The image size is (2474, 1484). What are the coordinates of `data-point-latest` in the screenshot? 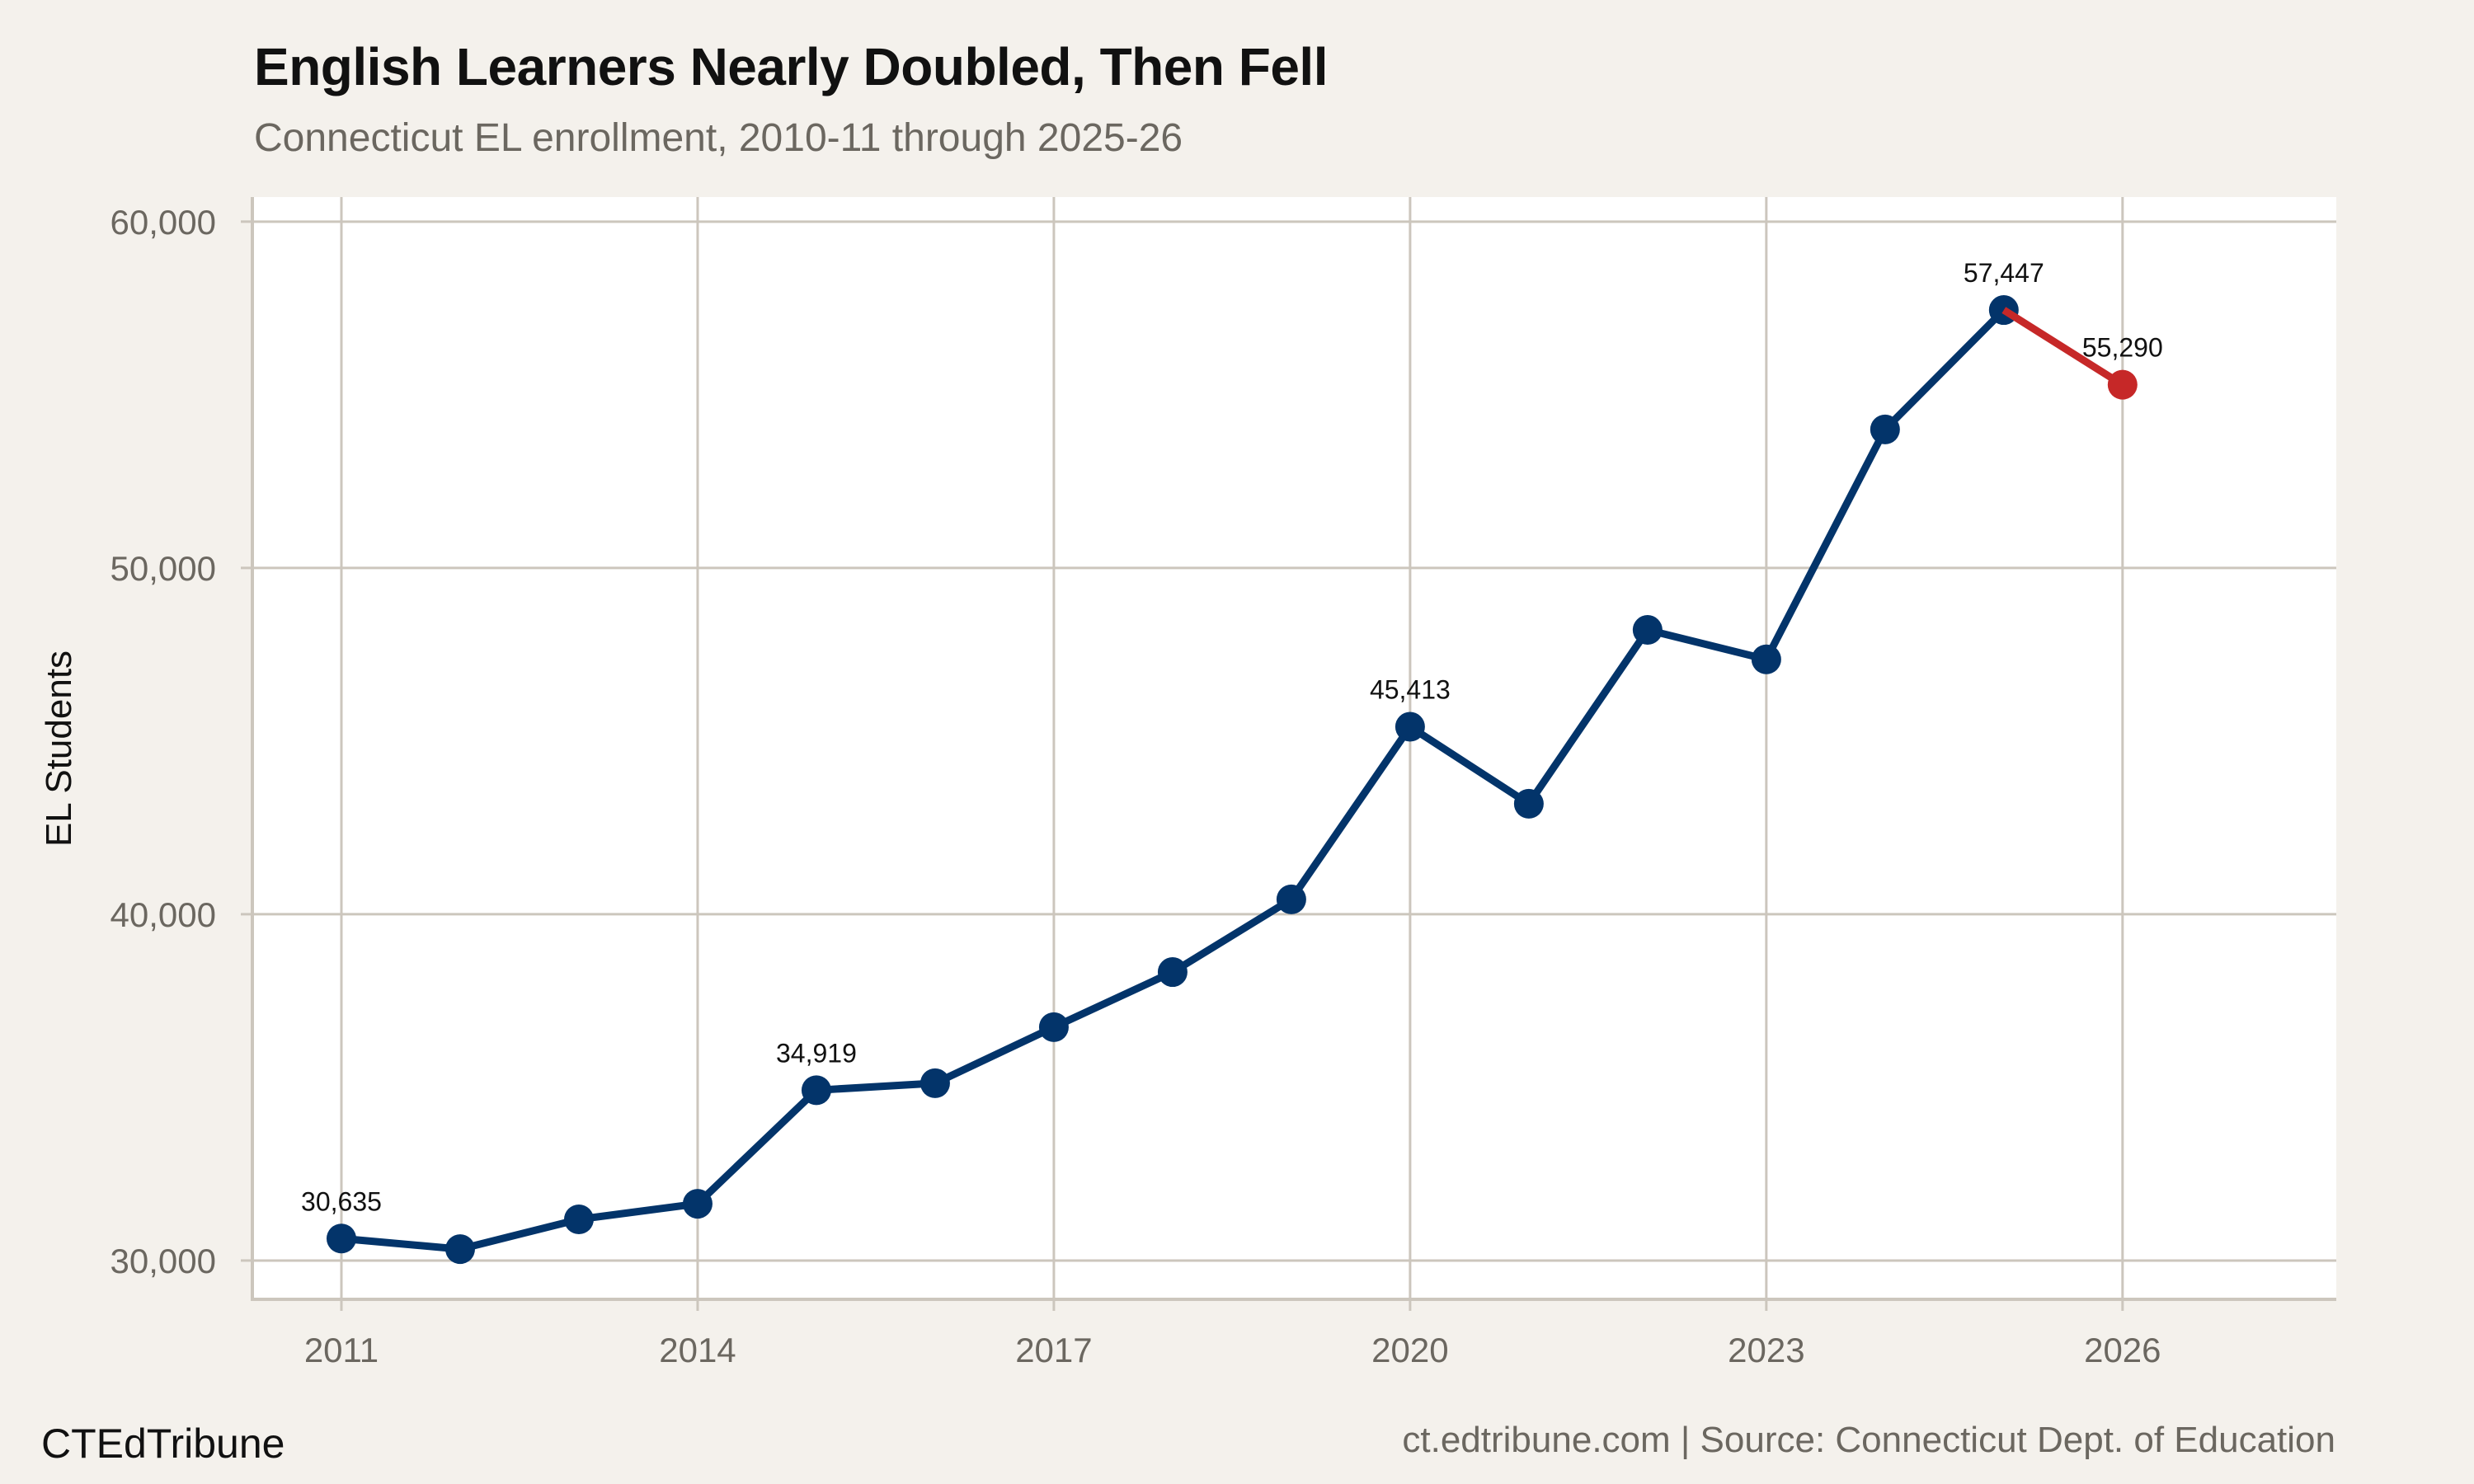 It's located at (2122, 384).